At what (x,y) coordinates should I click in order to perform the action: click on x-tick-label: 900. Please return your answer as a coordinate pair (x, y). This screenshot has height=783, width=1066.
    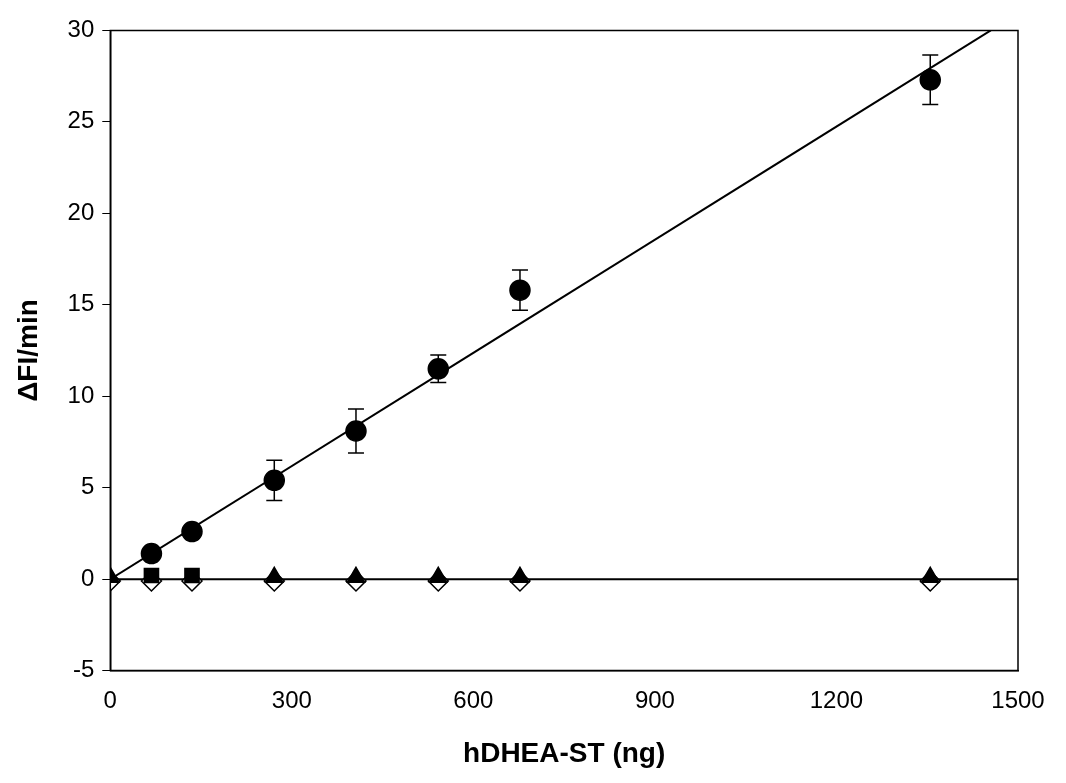
    Looking at the image, I should click on (654, 699).